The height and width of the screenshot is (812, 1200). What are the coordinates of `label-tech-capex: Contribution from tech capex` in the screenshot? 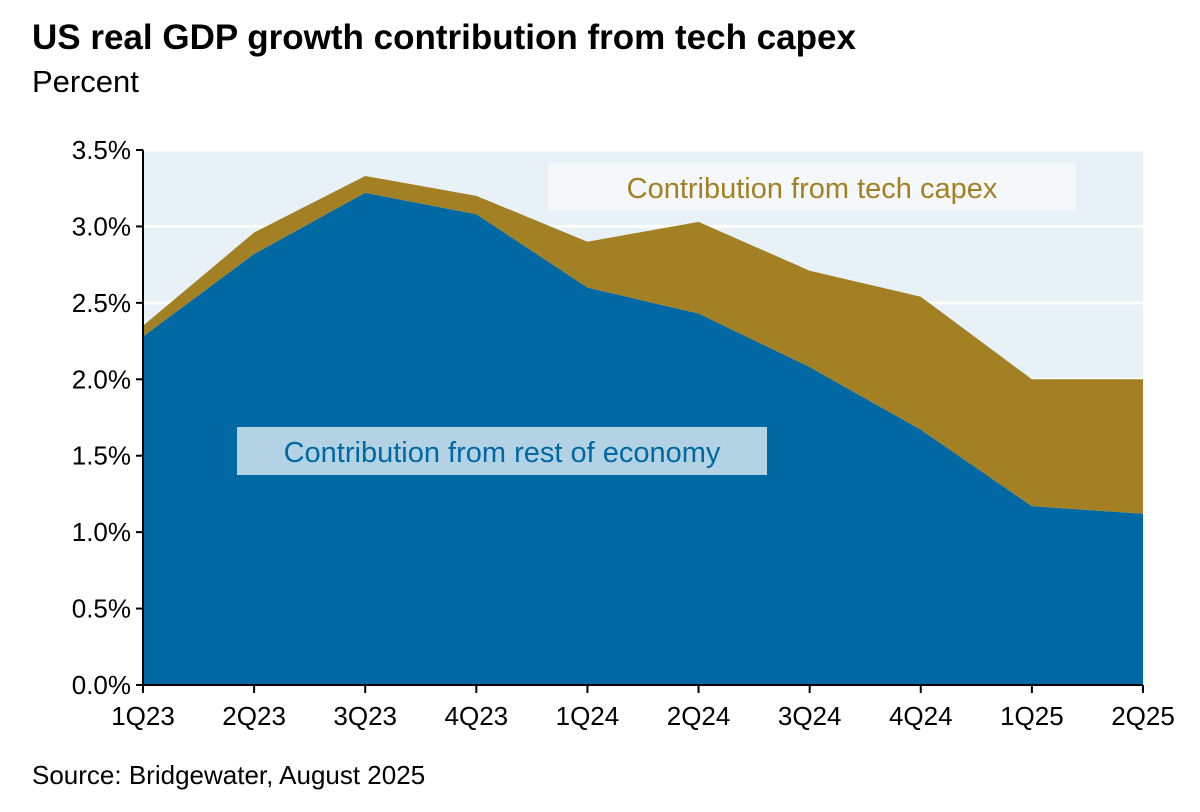 It's located at (812, 187).